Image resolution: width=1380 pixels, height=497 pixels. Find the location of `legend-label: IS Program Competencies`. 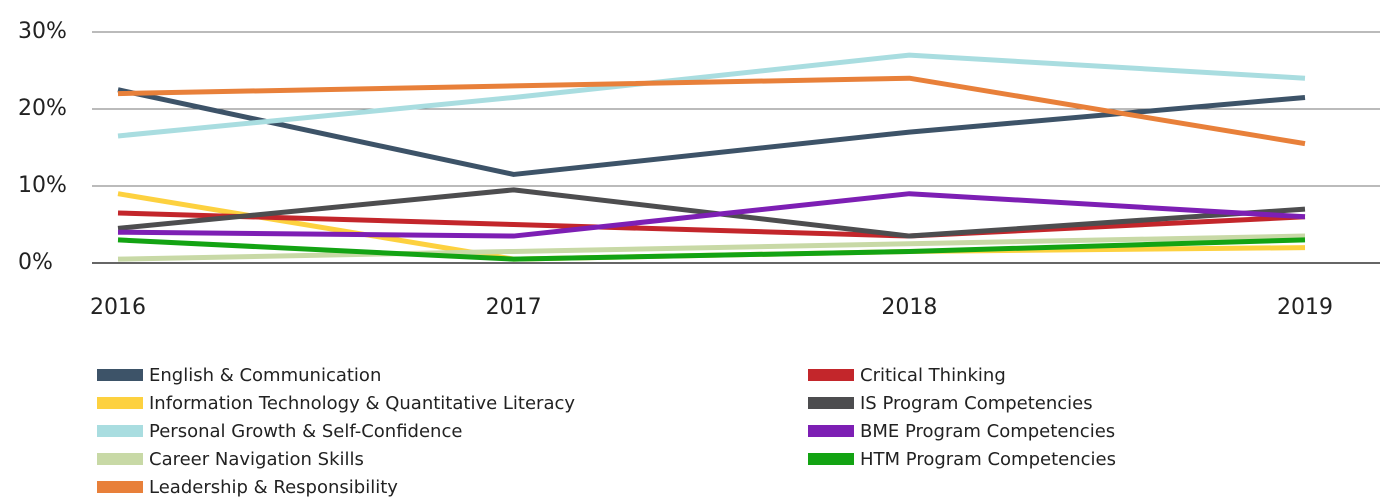

legend-label: IS Program Competencies is located at coordinates (976, 403).